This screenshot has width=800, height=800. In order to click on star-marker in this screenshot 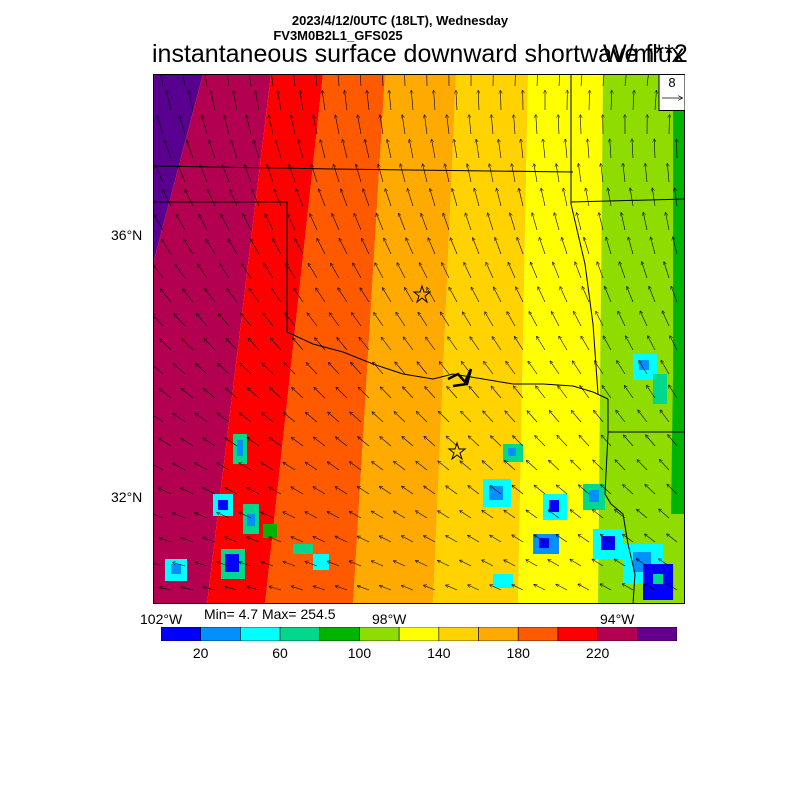, I will do `click(422, 294)`.